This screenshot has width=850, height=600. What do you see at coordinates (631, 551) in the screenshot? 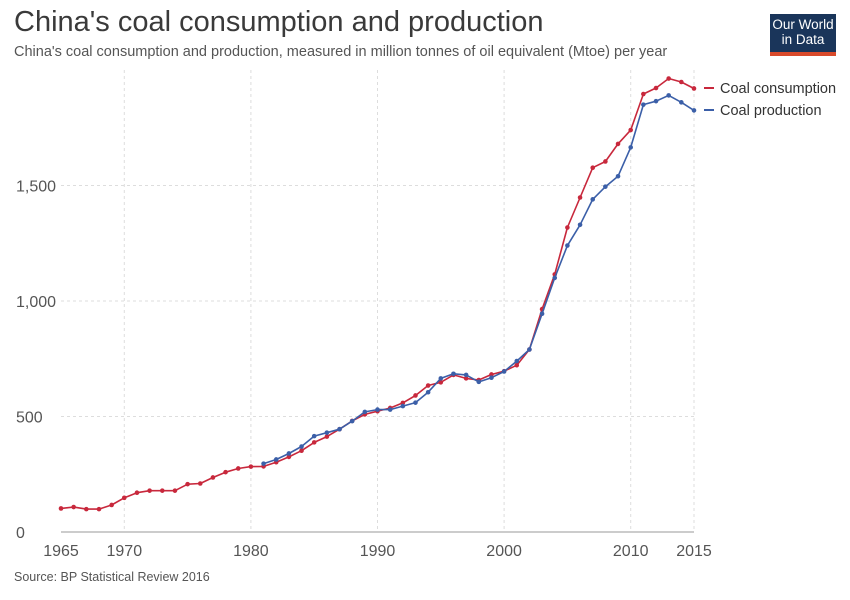
I see `x-tick-label: 2010` at bounding box center [631, 551].